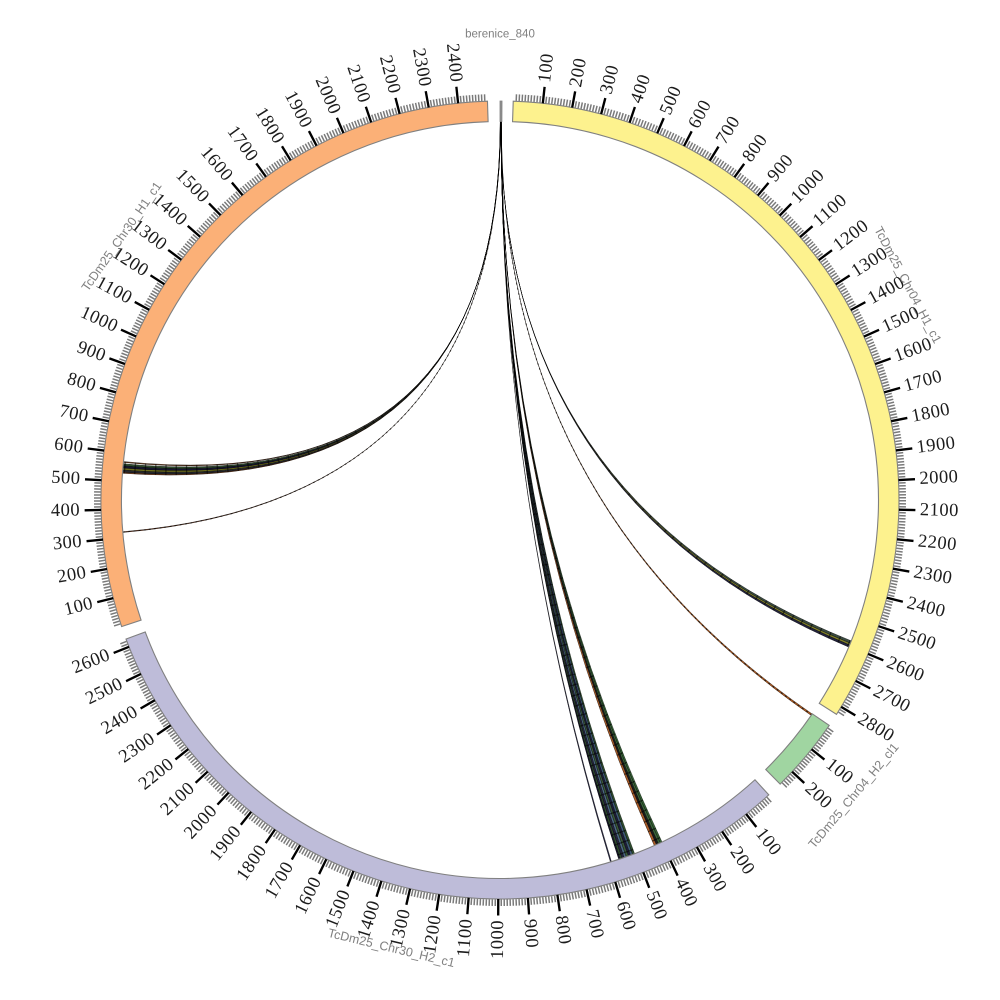  I want to click on svg-text: 500, so click(66, 478).